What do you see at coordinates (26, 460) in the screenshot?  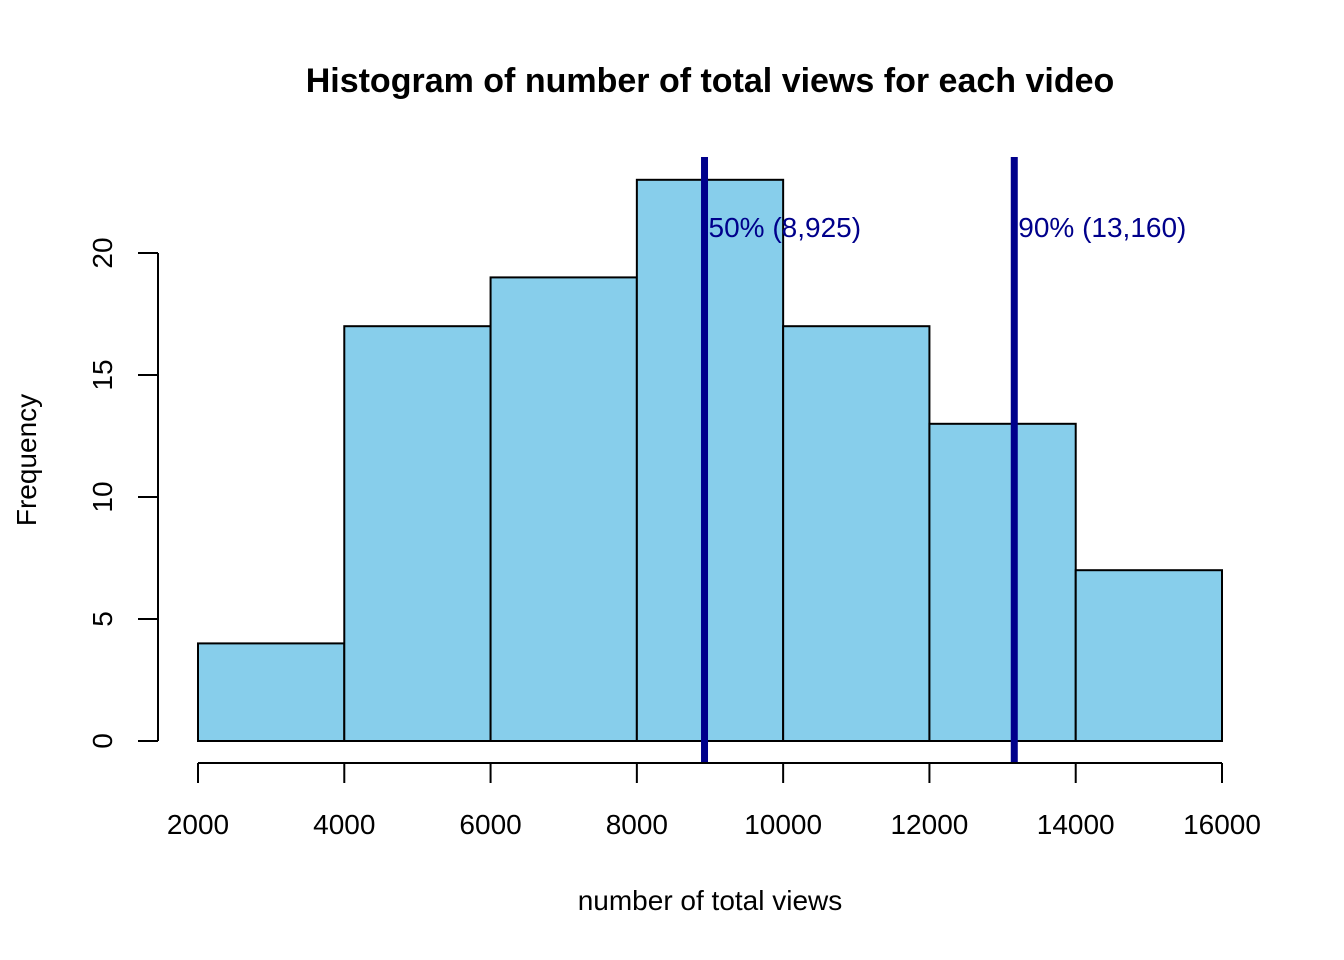 I see `y-axis-label: Frequency` at bounding box center [26, 460].